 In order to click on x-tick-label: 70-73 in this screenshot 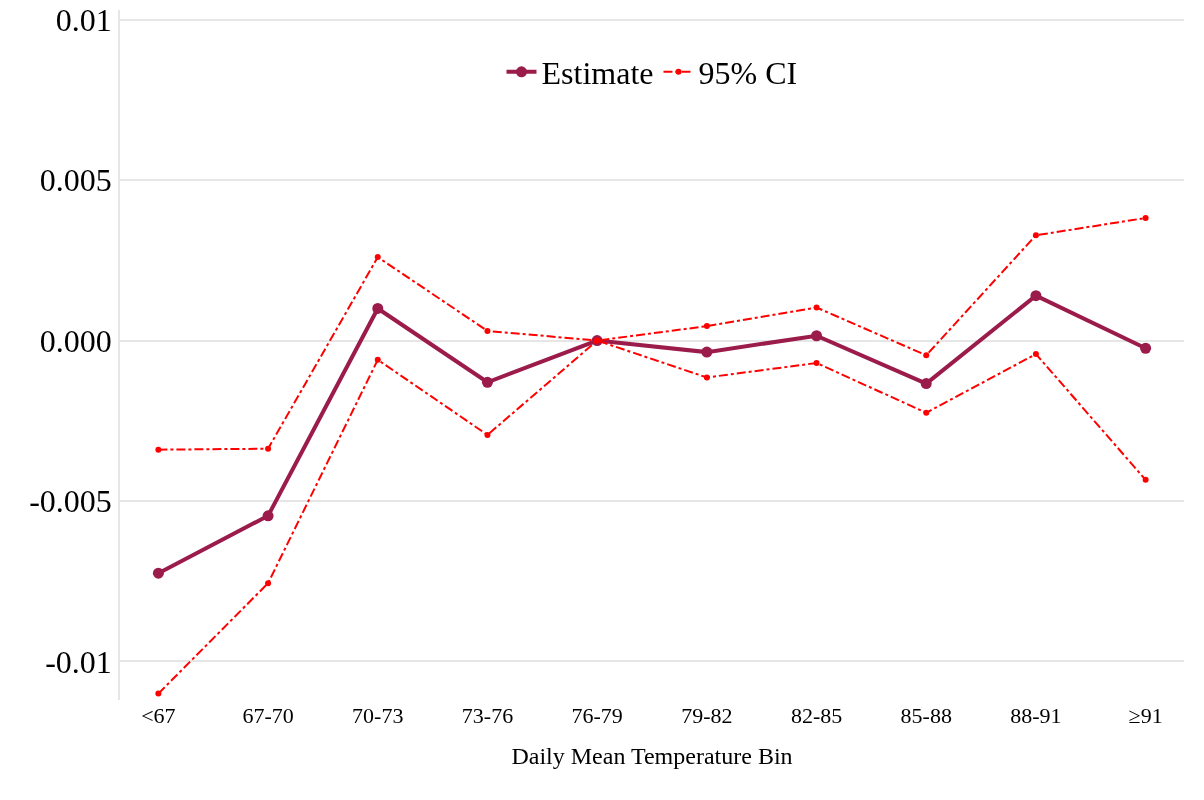, I will do `click(378, 715)`.